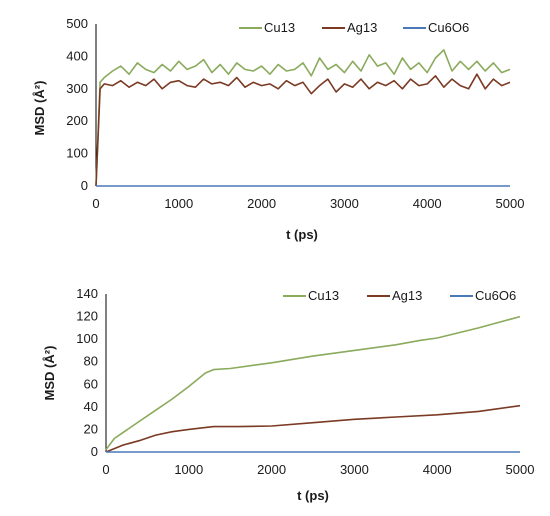  Describe the element at coordinates (323, 295) in the screenshot. I see `legend-label-cu13-bottom: Cu13` at that location.